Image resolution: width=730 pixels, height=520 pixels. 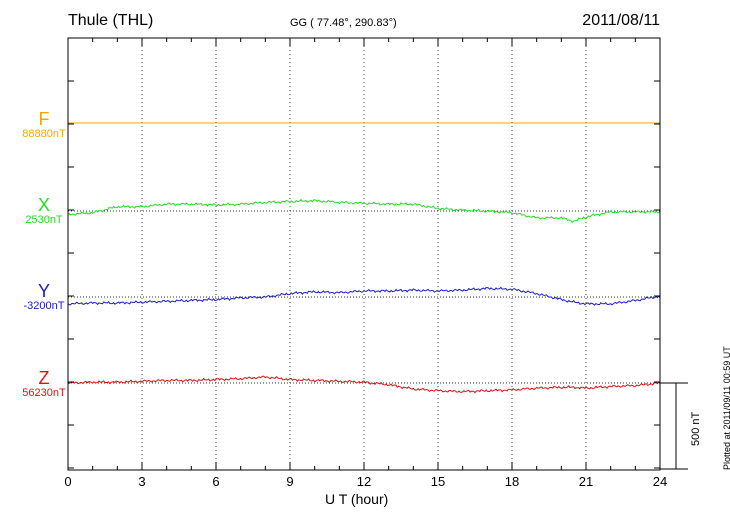 What do you see at coordinates (44, 306) in the screenshot?
I see `channel-baseline-y: -3200nT` at bounding box center [44, 306].